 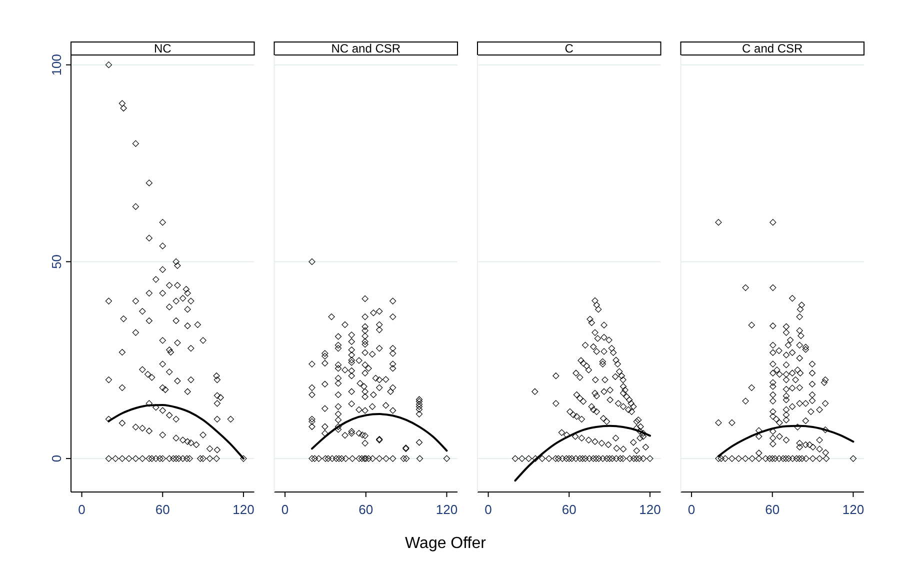 What do you see at coordinates (163, 49) in the screenshot?
I see `chart-title: NC` at bounding box center [163, 49].